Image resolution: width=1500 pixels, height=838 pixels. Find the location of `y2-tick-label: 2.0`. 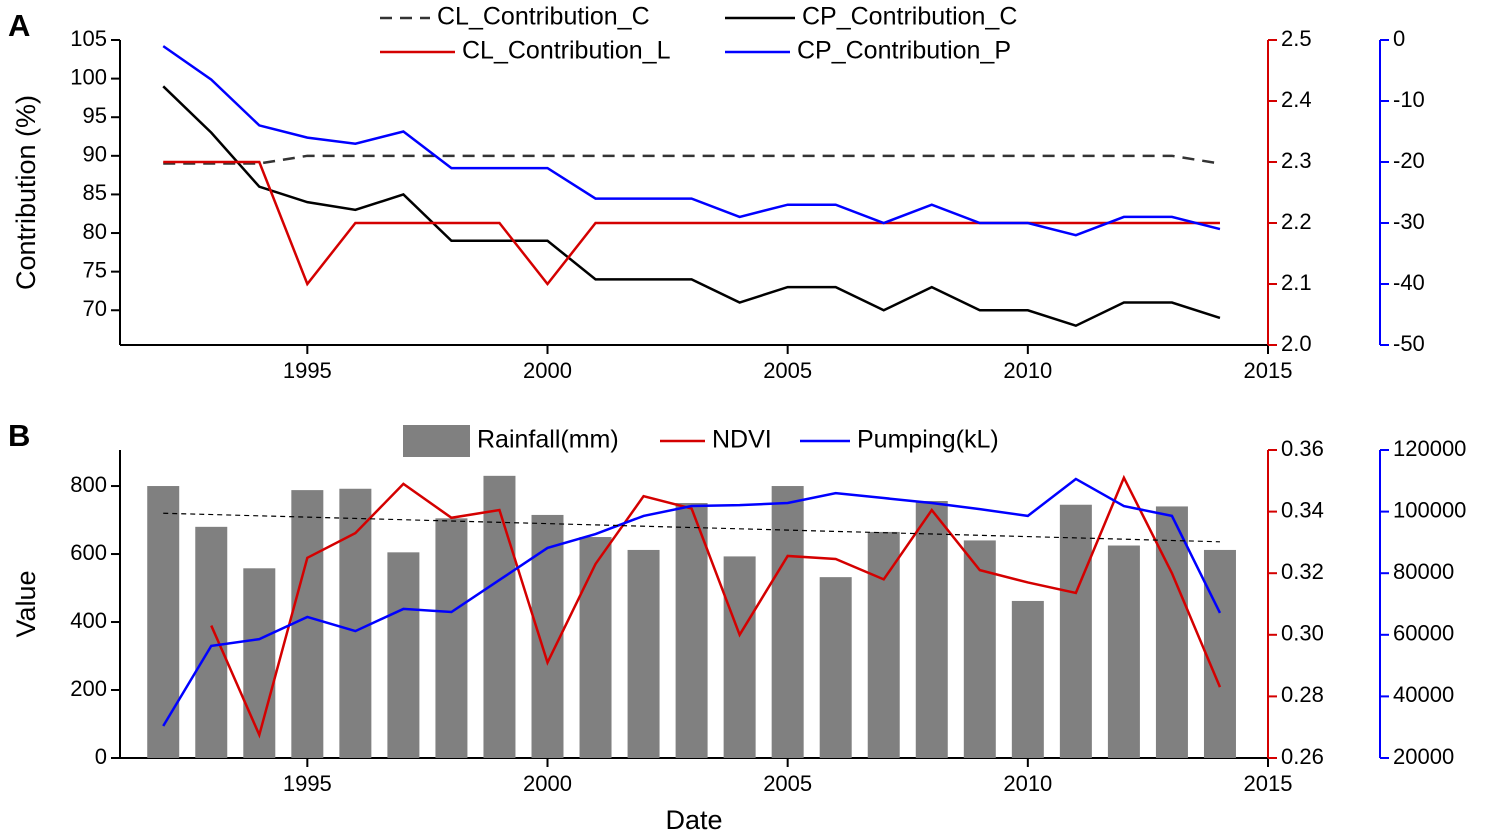

y2-tick-label: 2.0 is located at coordinates (1296, 343).